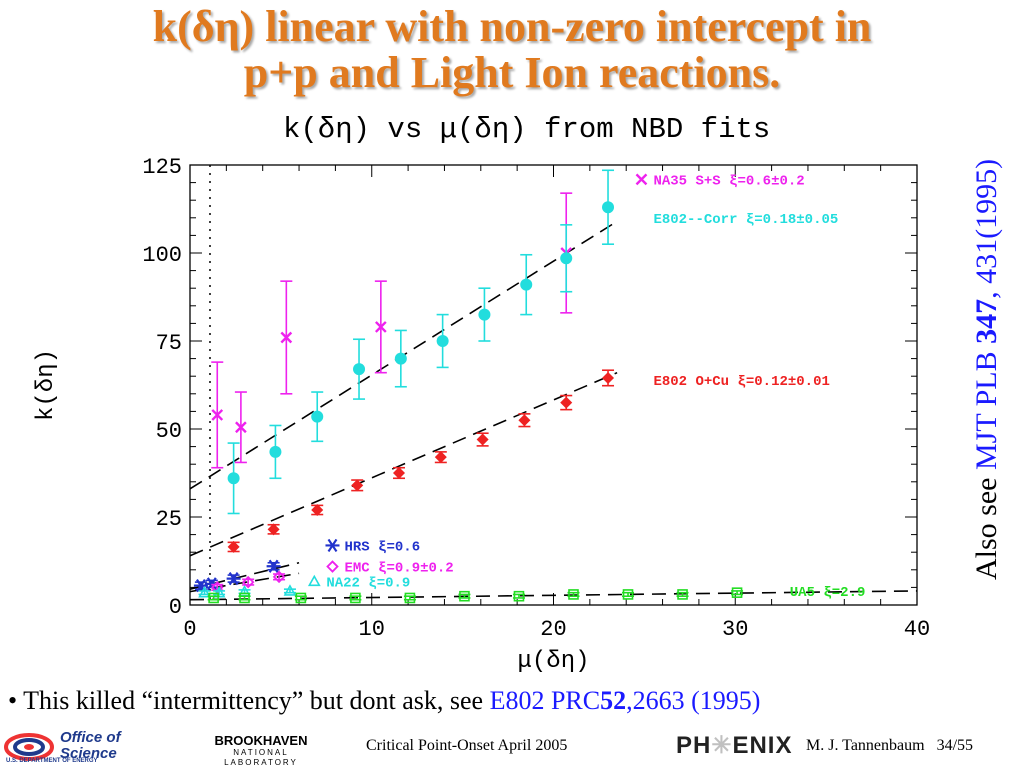 The image size is (1024, 768). What do you see at coordinates (467, 745) in the screenshot?
I see `footer-event: Critical Point-Onset April 2005` at bounding box center [467, 745].